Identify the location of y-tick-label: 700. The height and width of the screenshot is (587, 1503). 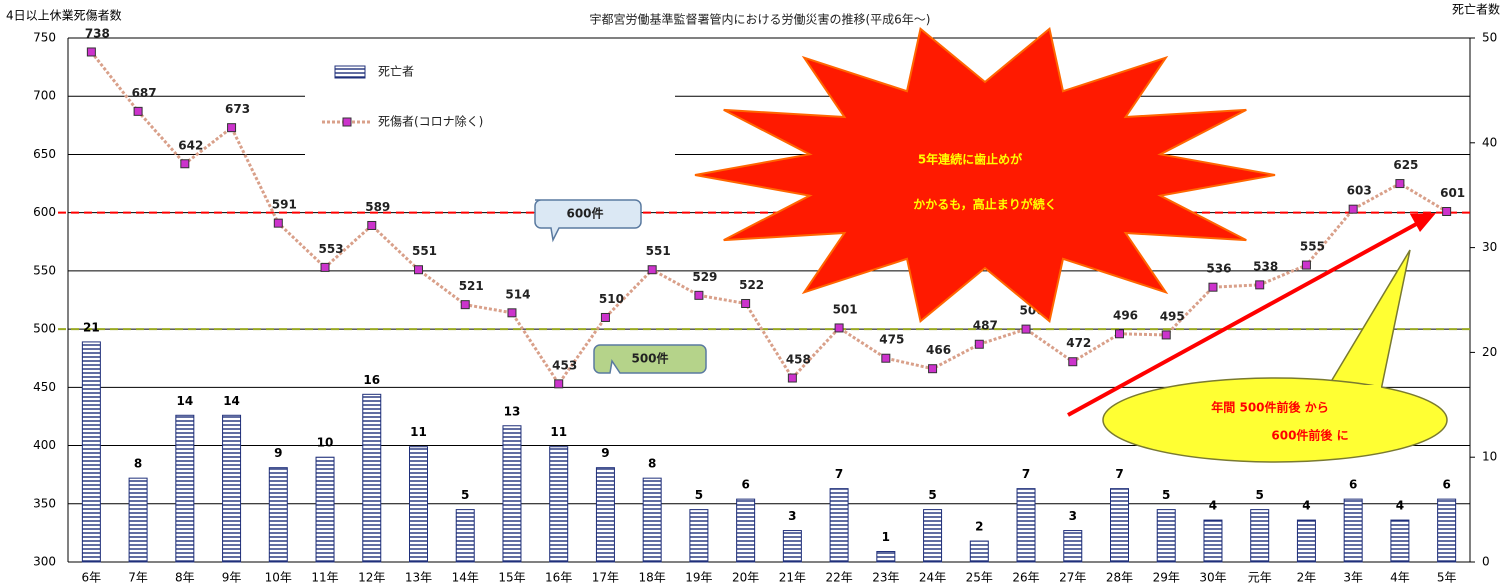
(44, 96).